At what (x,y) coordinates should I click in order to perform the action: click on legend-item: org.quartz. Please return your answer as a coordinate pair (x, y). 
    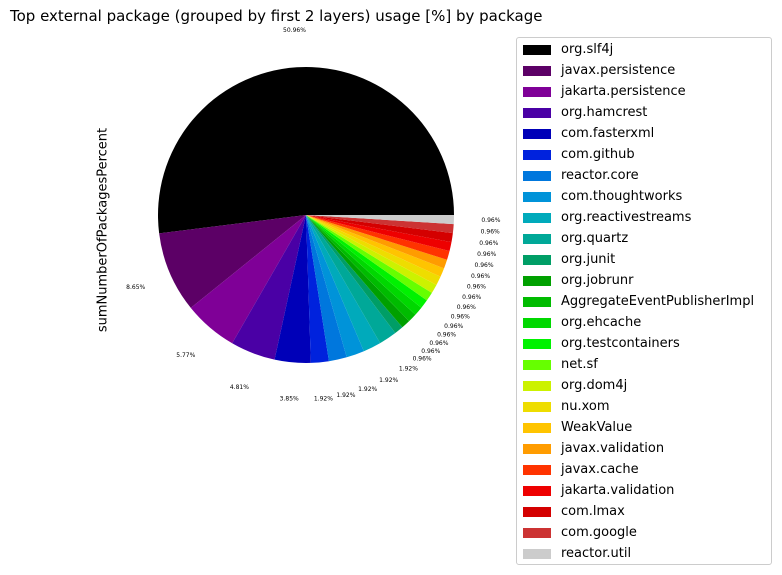
    Looking at the image, I should click on (575, 238).